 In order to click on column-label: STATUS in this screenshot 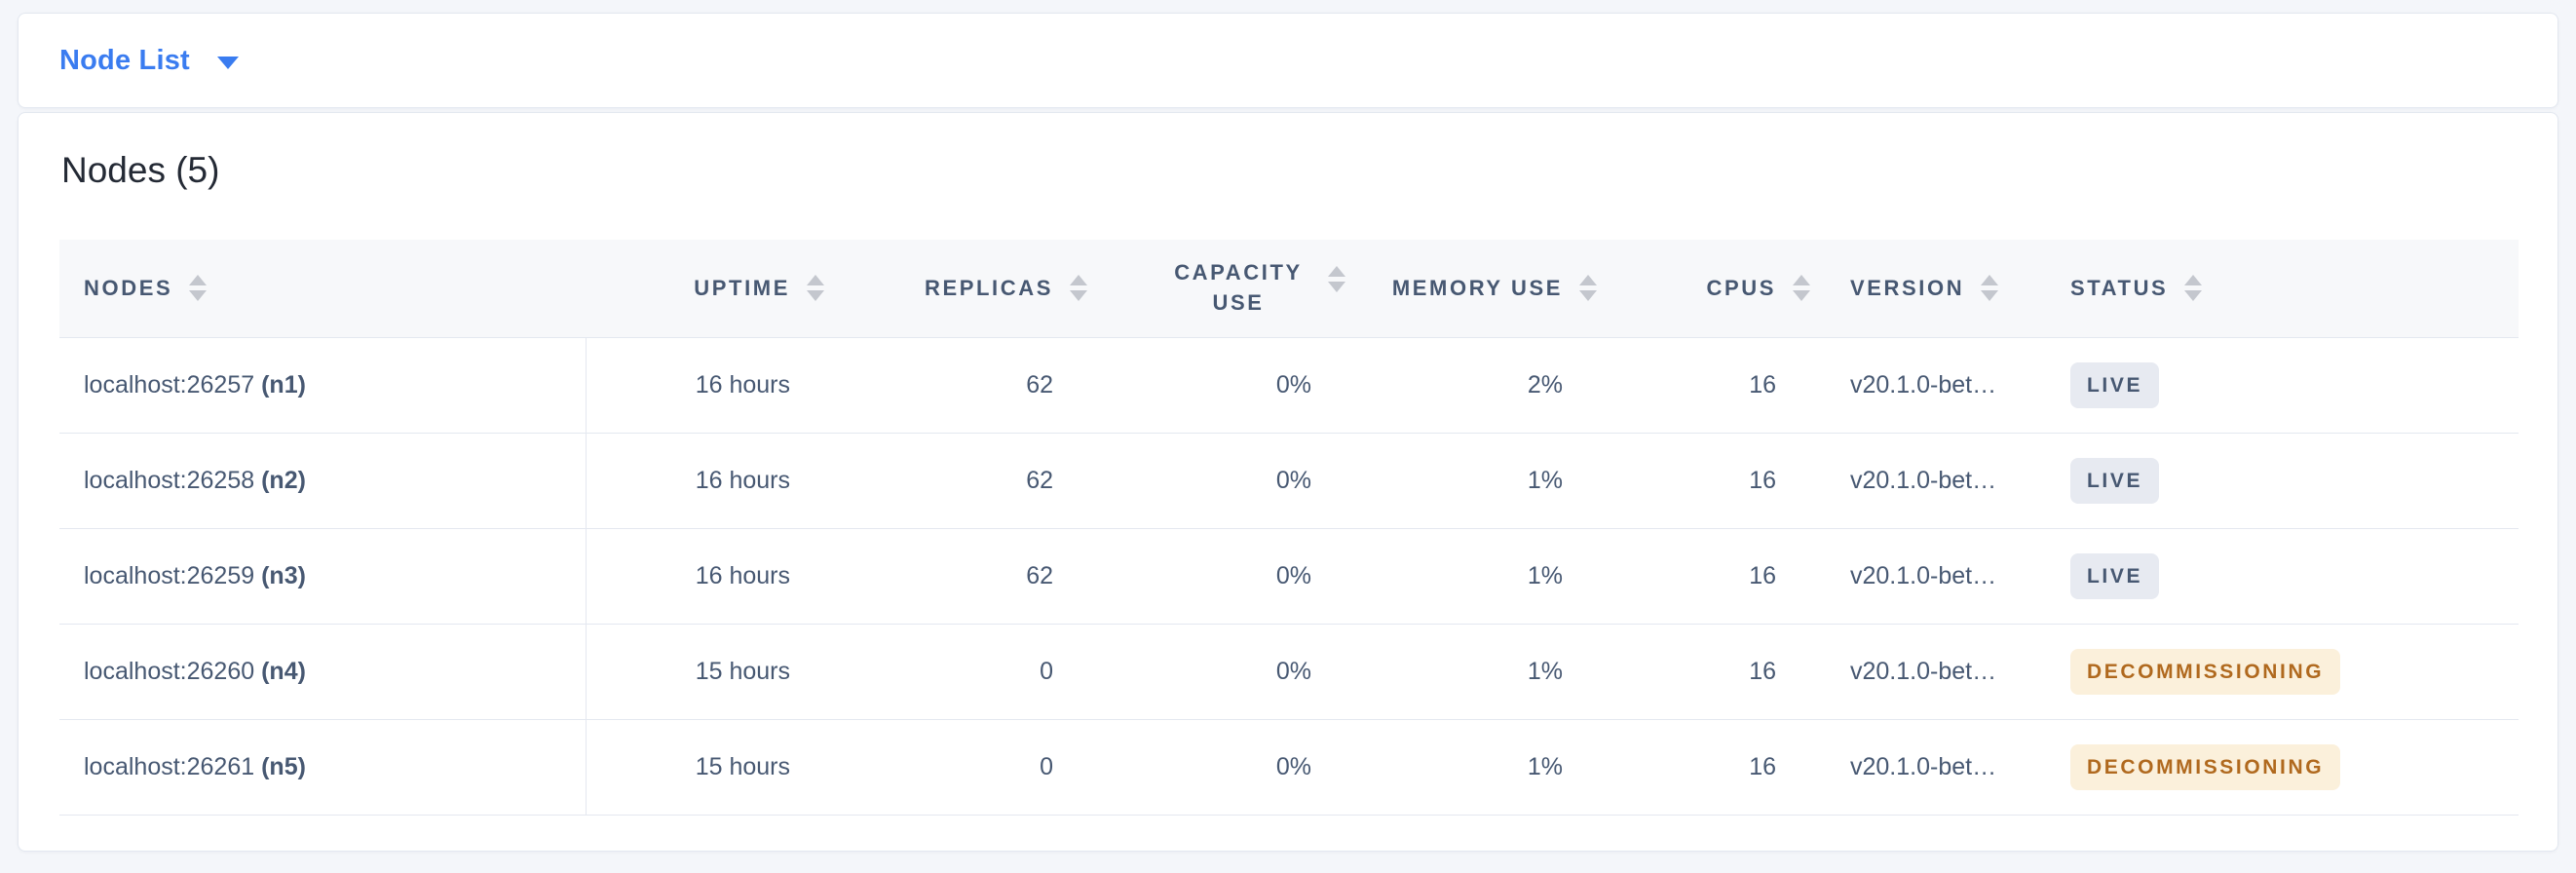, I will do `click(2119, 287)`.